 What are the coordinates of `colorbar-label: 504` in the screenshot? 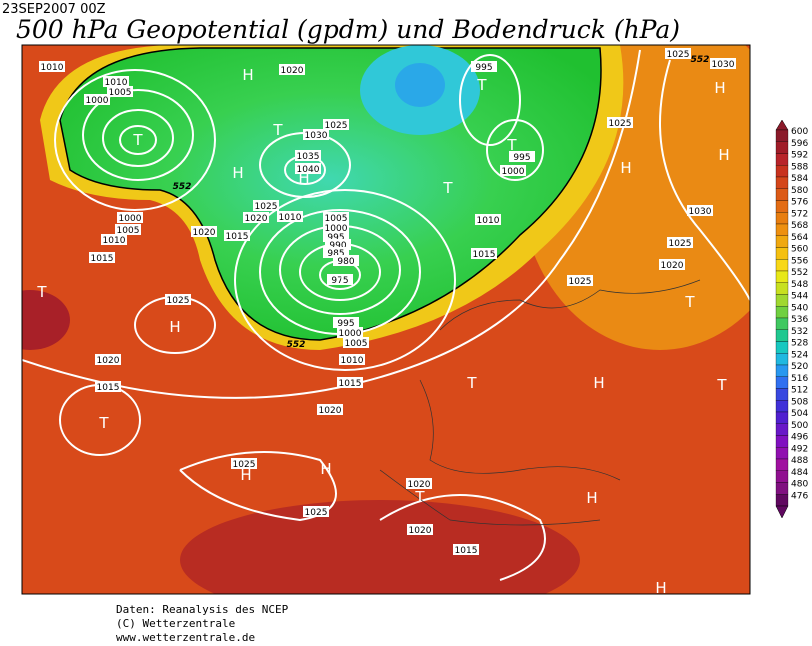 It's located at (799, 414).